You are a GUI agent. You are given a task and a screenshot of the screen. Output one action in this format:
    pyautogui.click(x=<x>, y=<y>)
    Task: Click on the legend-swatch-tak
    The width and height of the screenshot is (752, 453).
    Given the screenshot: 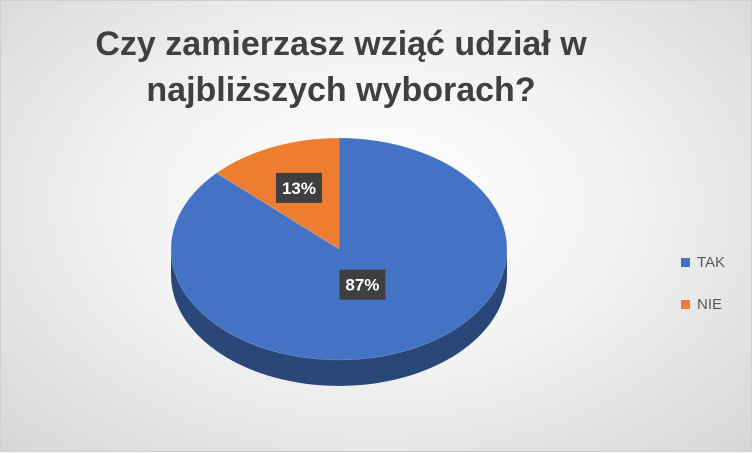 What is the action you would take?
    pyautogui.click(x=685, y=262)
    